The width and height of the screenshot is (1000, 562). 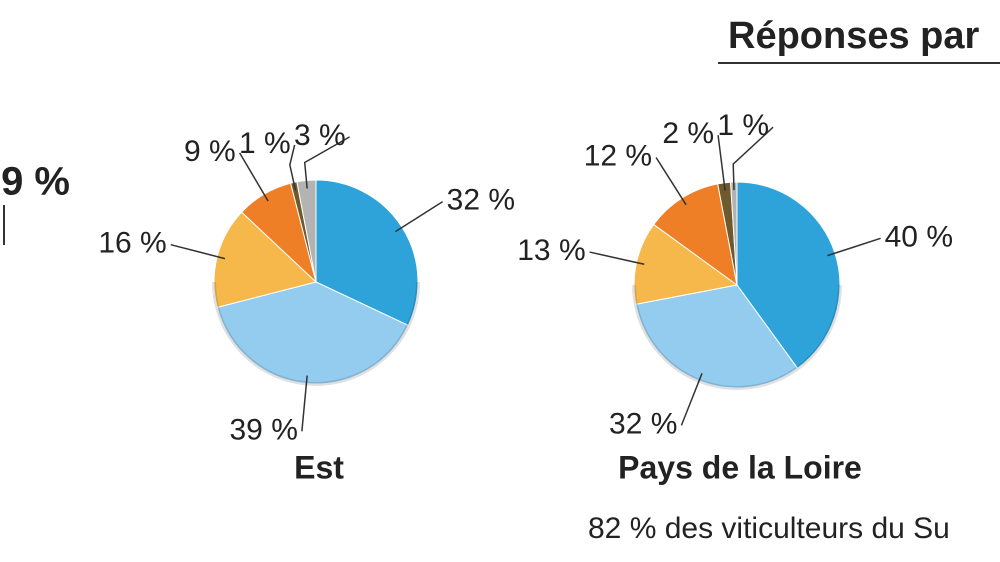 I want to click on heading: Réponses par, so click(x=854, y=36).